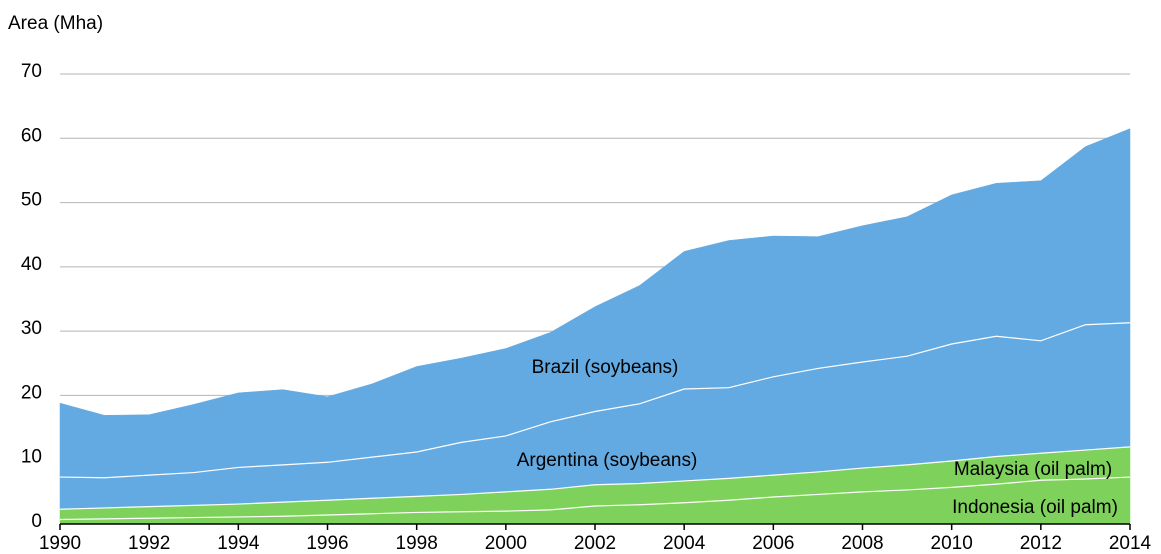  What do you see at coordinates (1035, 507) in the screenshot?
I see `series-label: Indonesia (oil palm)` at bounding box center [1035, 507].